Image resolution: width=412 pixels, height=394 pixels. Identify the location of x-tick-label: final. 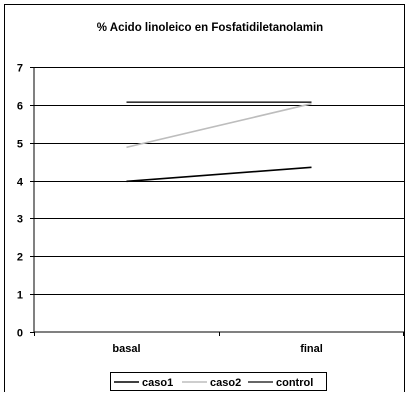
(311, 349).